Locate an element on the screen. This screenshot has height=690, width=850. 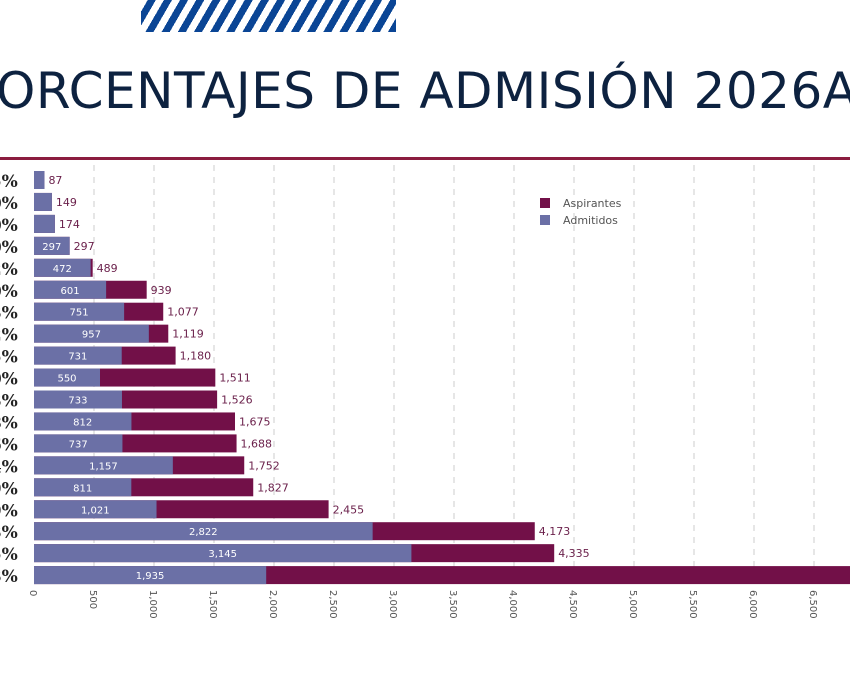
data-label-aspirantes: 1,180 is located at coordinates (196, 356).